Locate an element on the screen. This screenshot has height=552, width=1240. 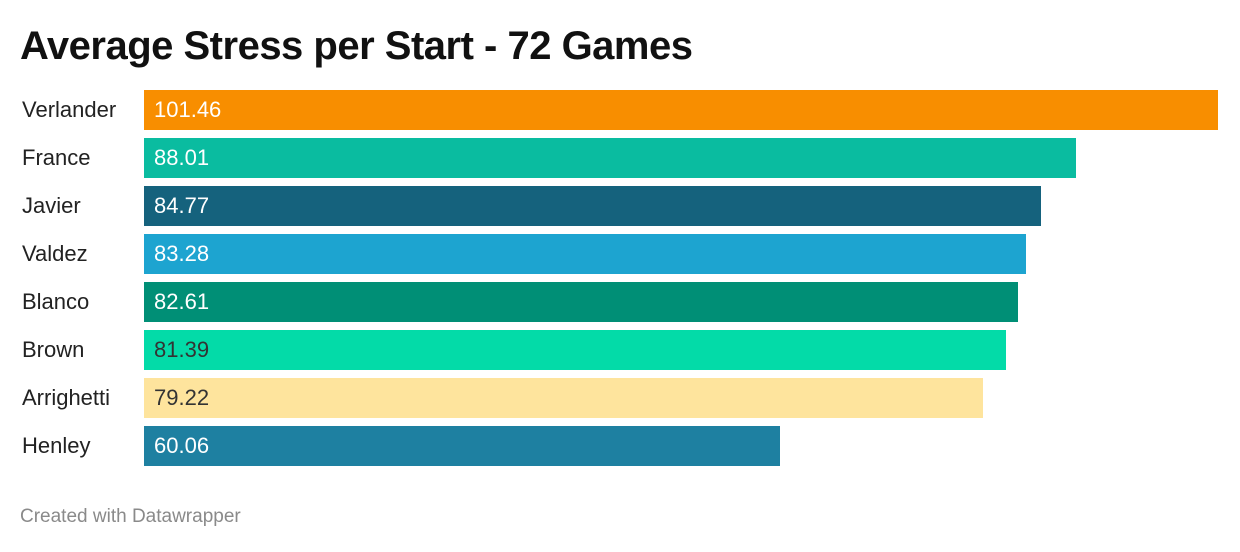
bar-row-valdez: Valdez 83.28 is located at coordinates (620, 254).